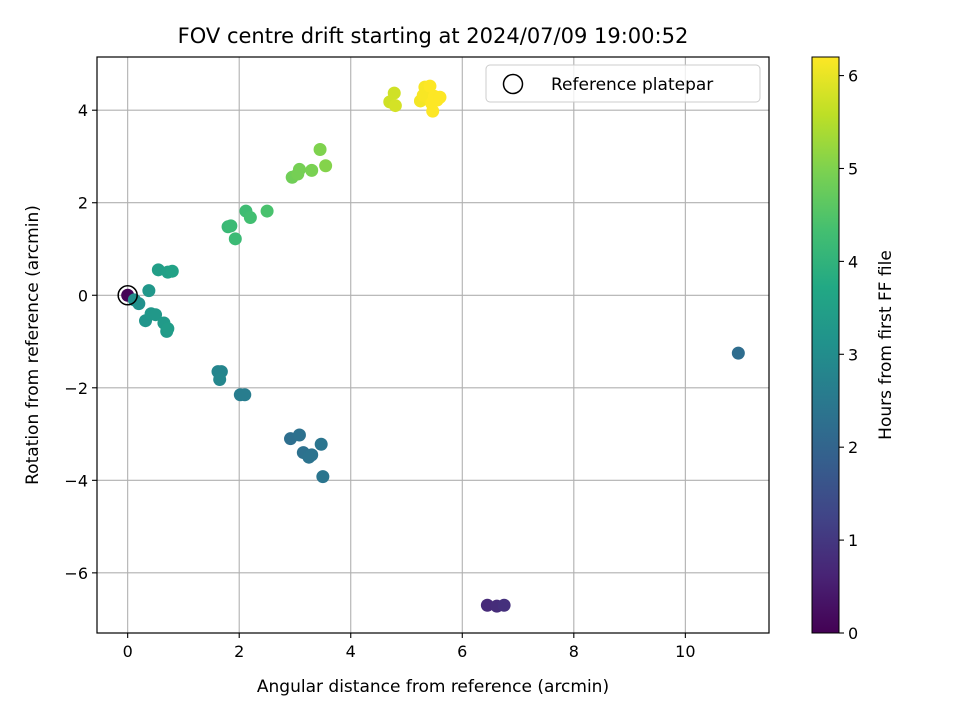 The height and width of the screenshot is (720, 960). Describe the element at coordinates (76, 480) in the screenshot. I see `y-tick-label: −4` at that location.